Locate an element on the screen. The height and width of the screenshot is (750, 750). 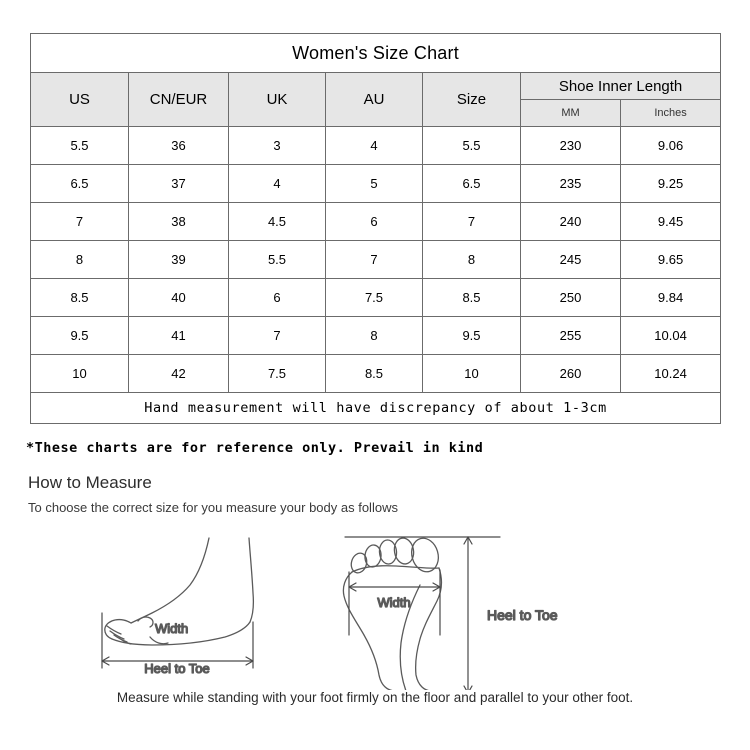
table-row: 7 38 4.5 6 7 240 9.45 is located at coordinates (376, 221).